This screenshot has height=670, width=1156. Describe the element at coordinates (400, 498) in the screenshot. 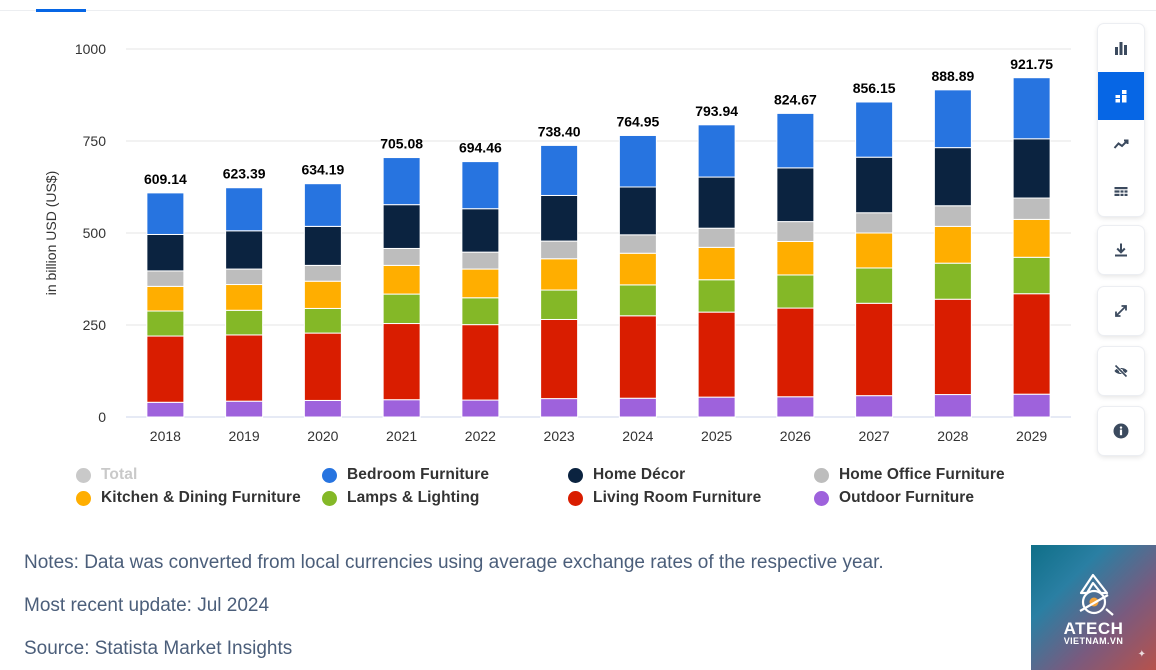

I see `legend-item: Lamps & Lighting` at that location.